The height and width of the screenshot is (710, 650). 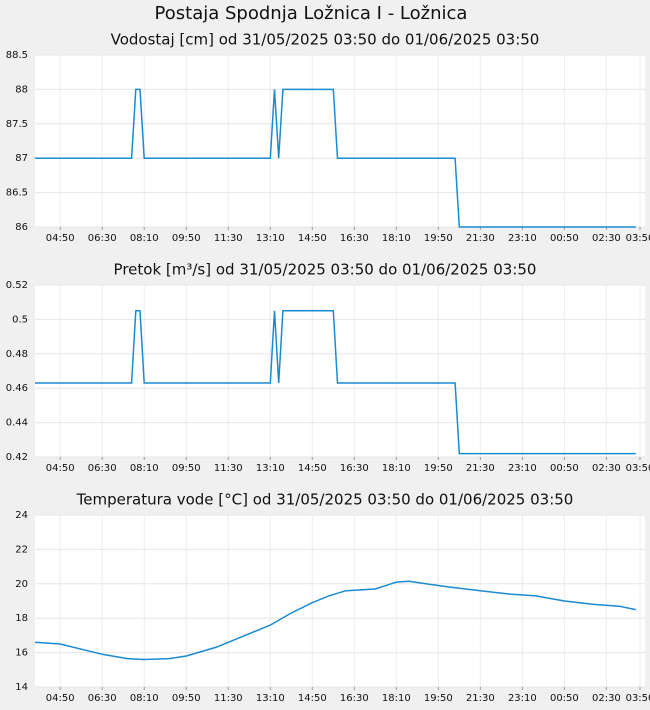 I want to click on y-tick-label: 86.5, so click(x=17, y=193).